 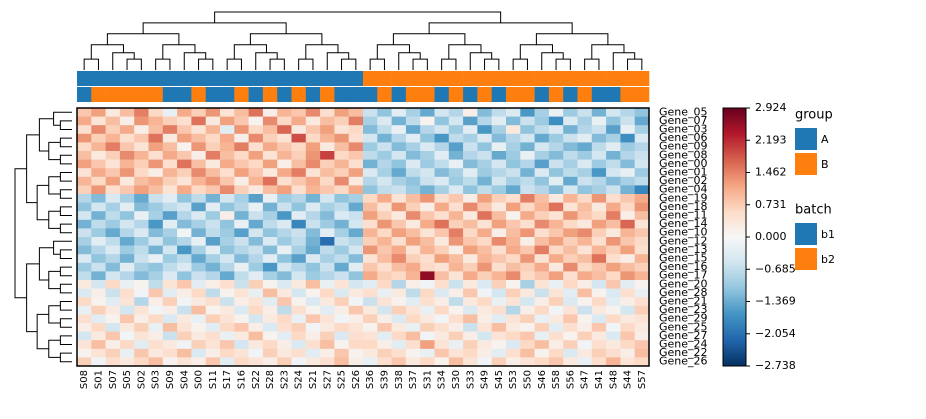 What do you see at coordinates (113, 379) in the screenshot?
I see `column-label: S07` at bounding box center [113, 379].